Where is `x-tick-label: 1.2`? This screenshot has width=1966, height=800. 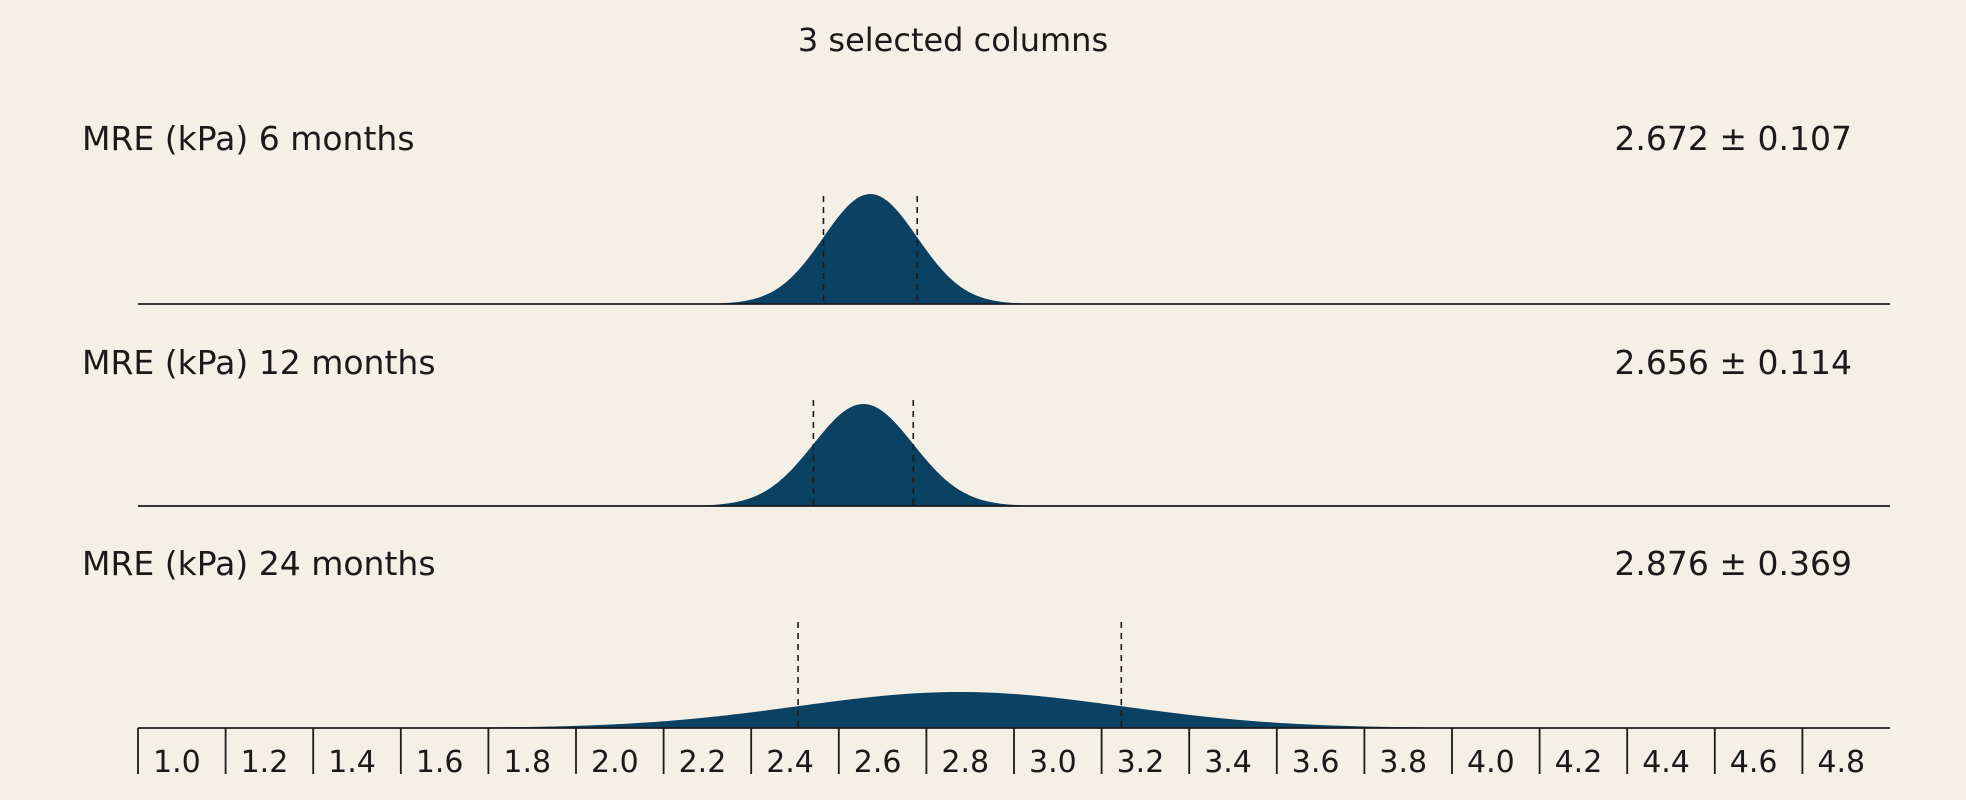
x-tick-label: 1.2 is located at coordinates (265, 762).